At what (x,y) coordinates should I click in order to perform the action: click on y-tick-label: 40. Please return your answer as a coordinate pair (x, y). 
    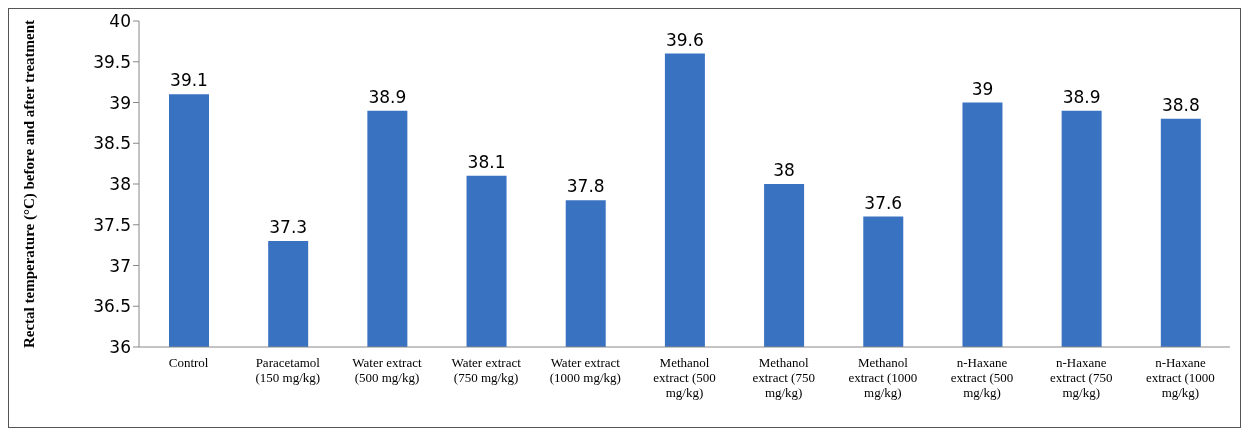
    Looking at the image, I should click on (120, 21).